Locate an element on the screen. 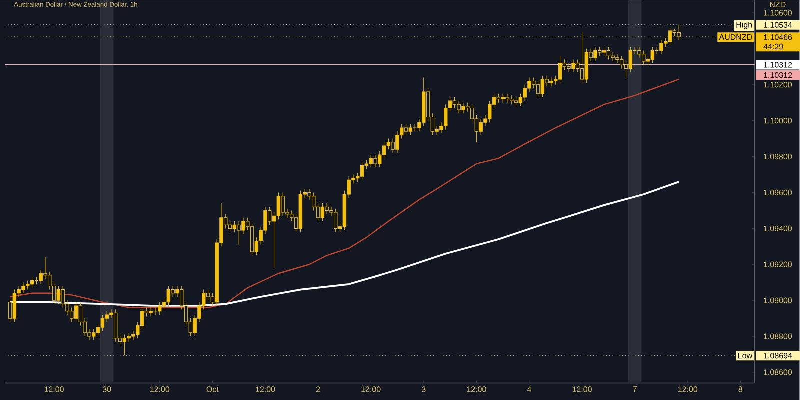  y-tick-label: 1.09000 is located at coordinates (778, 301).